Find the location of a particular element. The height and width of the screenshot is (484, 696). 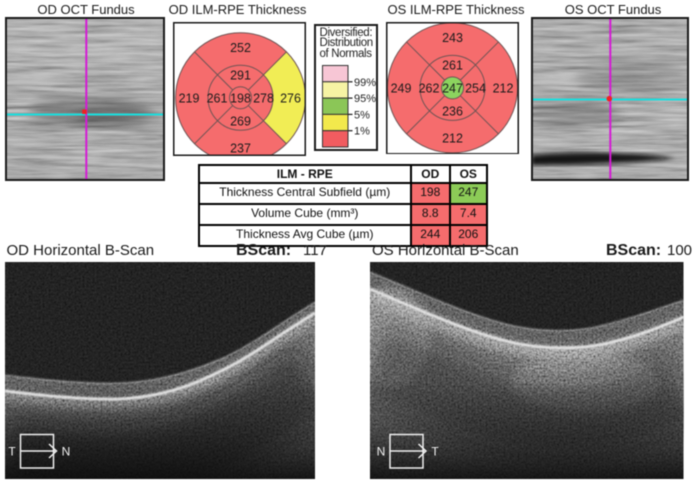

svg-text: 236 is located at coordinates (452, 111).